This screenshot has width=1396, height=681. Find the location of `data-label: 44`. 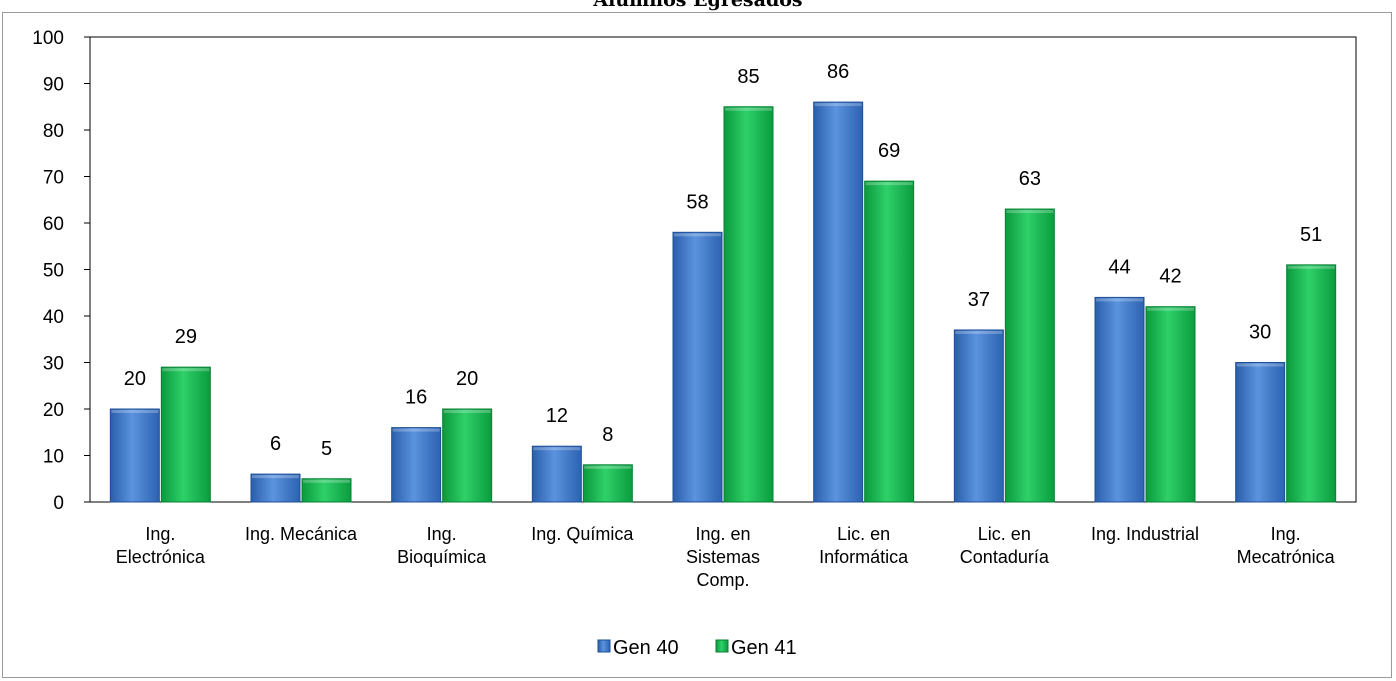

data-label: 44 is located at coordinates (1119, 267).